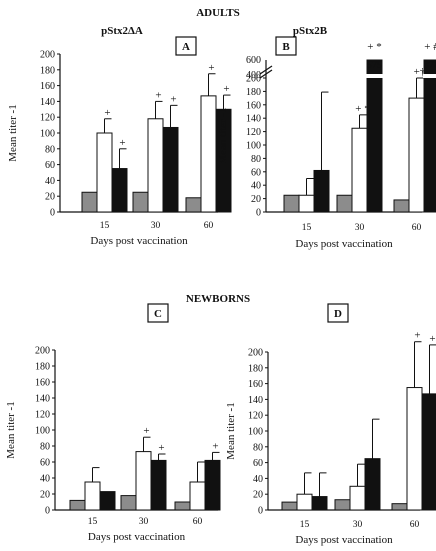 The height and width of the screenshot is (551, 436). Describe the element at coordinates (223, 135) in the screenshot. I see `panel-b-y-axis-label: Mean titer -1` at that location.